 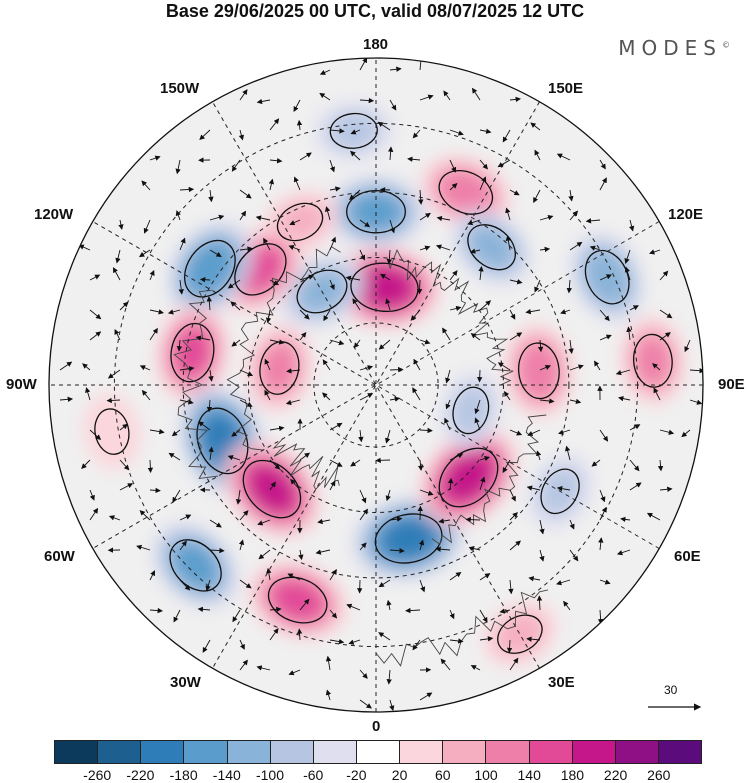 What do you see at coordinates (185, 682) in the screenshot?
I see `lon-label-30w: 30W` at bounding box center [185, 682].